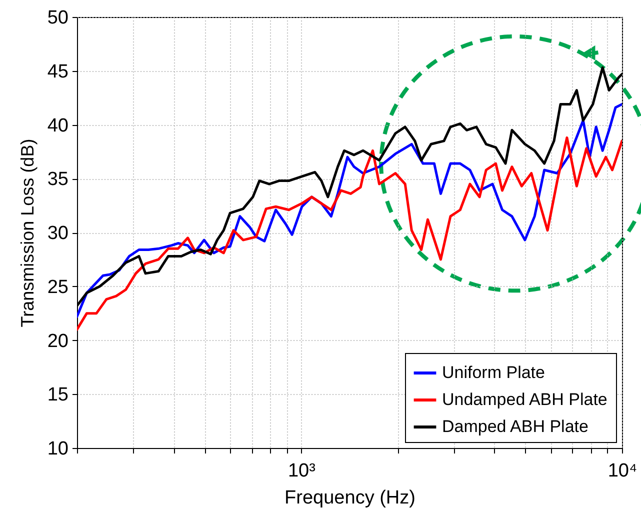  Describe the element at coordinates (515, 426) in the screenshot. I see `legend-label: Damped ABH Plate` at that location.